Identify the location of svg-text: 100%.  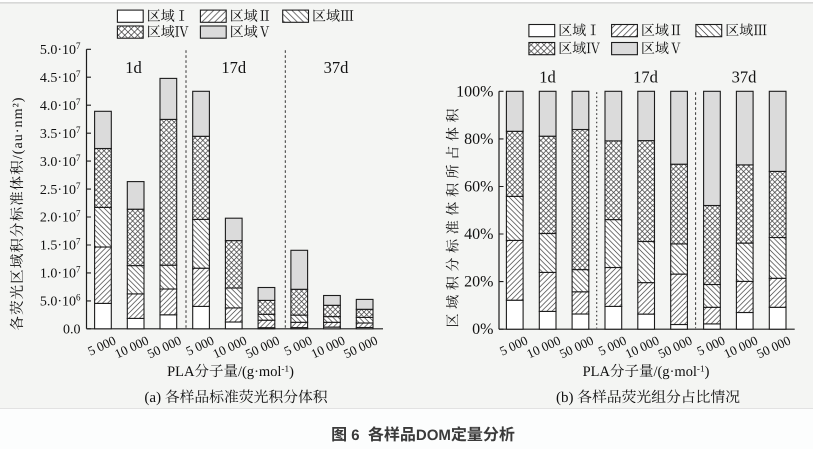
(474, 91).